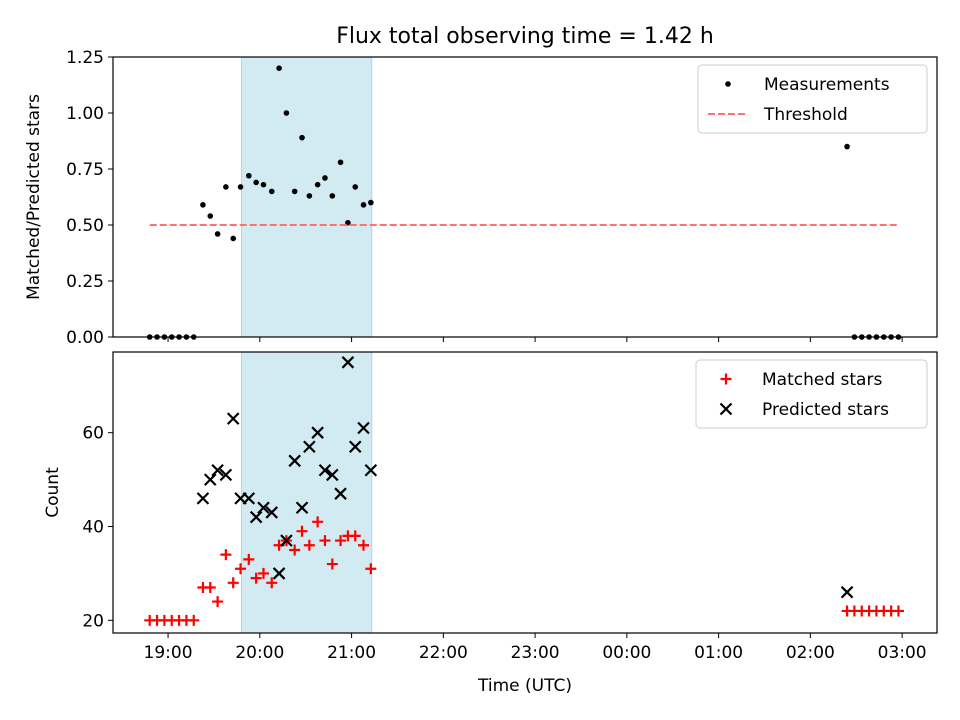  What do you see at coordinates (626, 653) in the screenshot?
I see `x-tick-label: 00:00` at bounding box center [626, 653].